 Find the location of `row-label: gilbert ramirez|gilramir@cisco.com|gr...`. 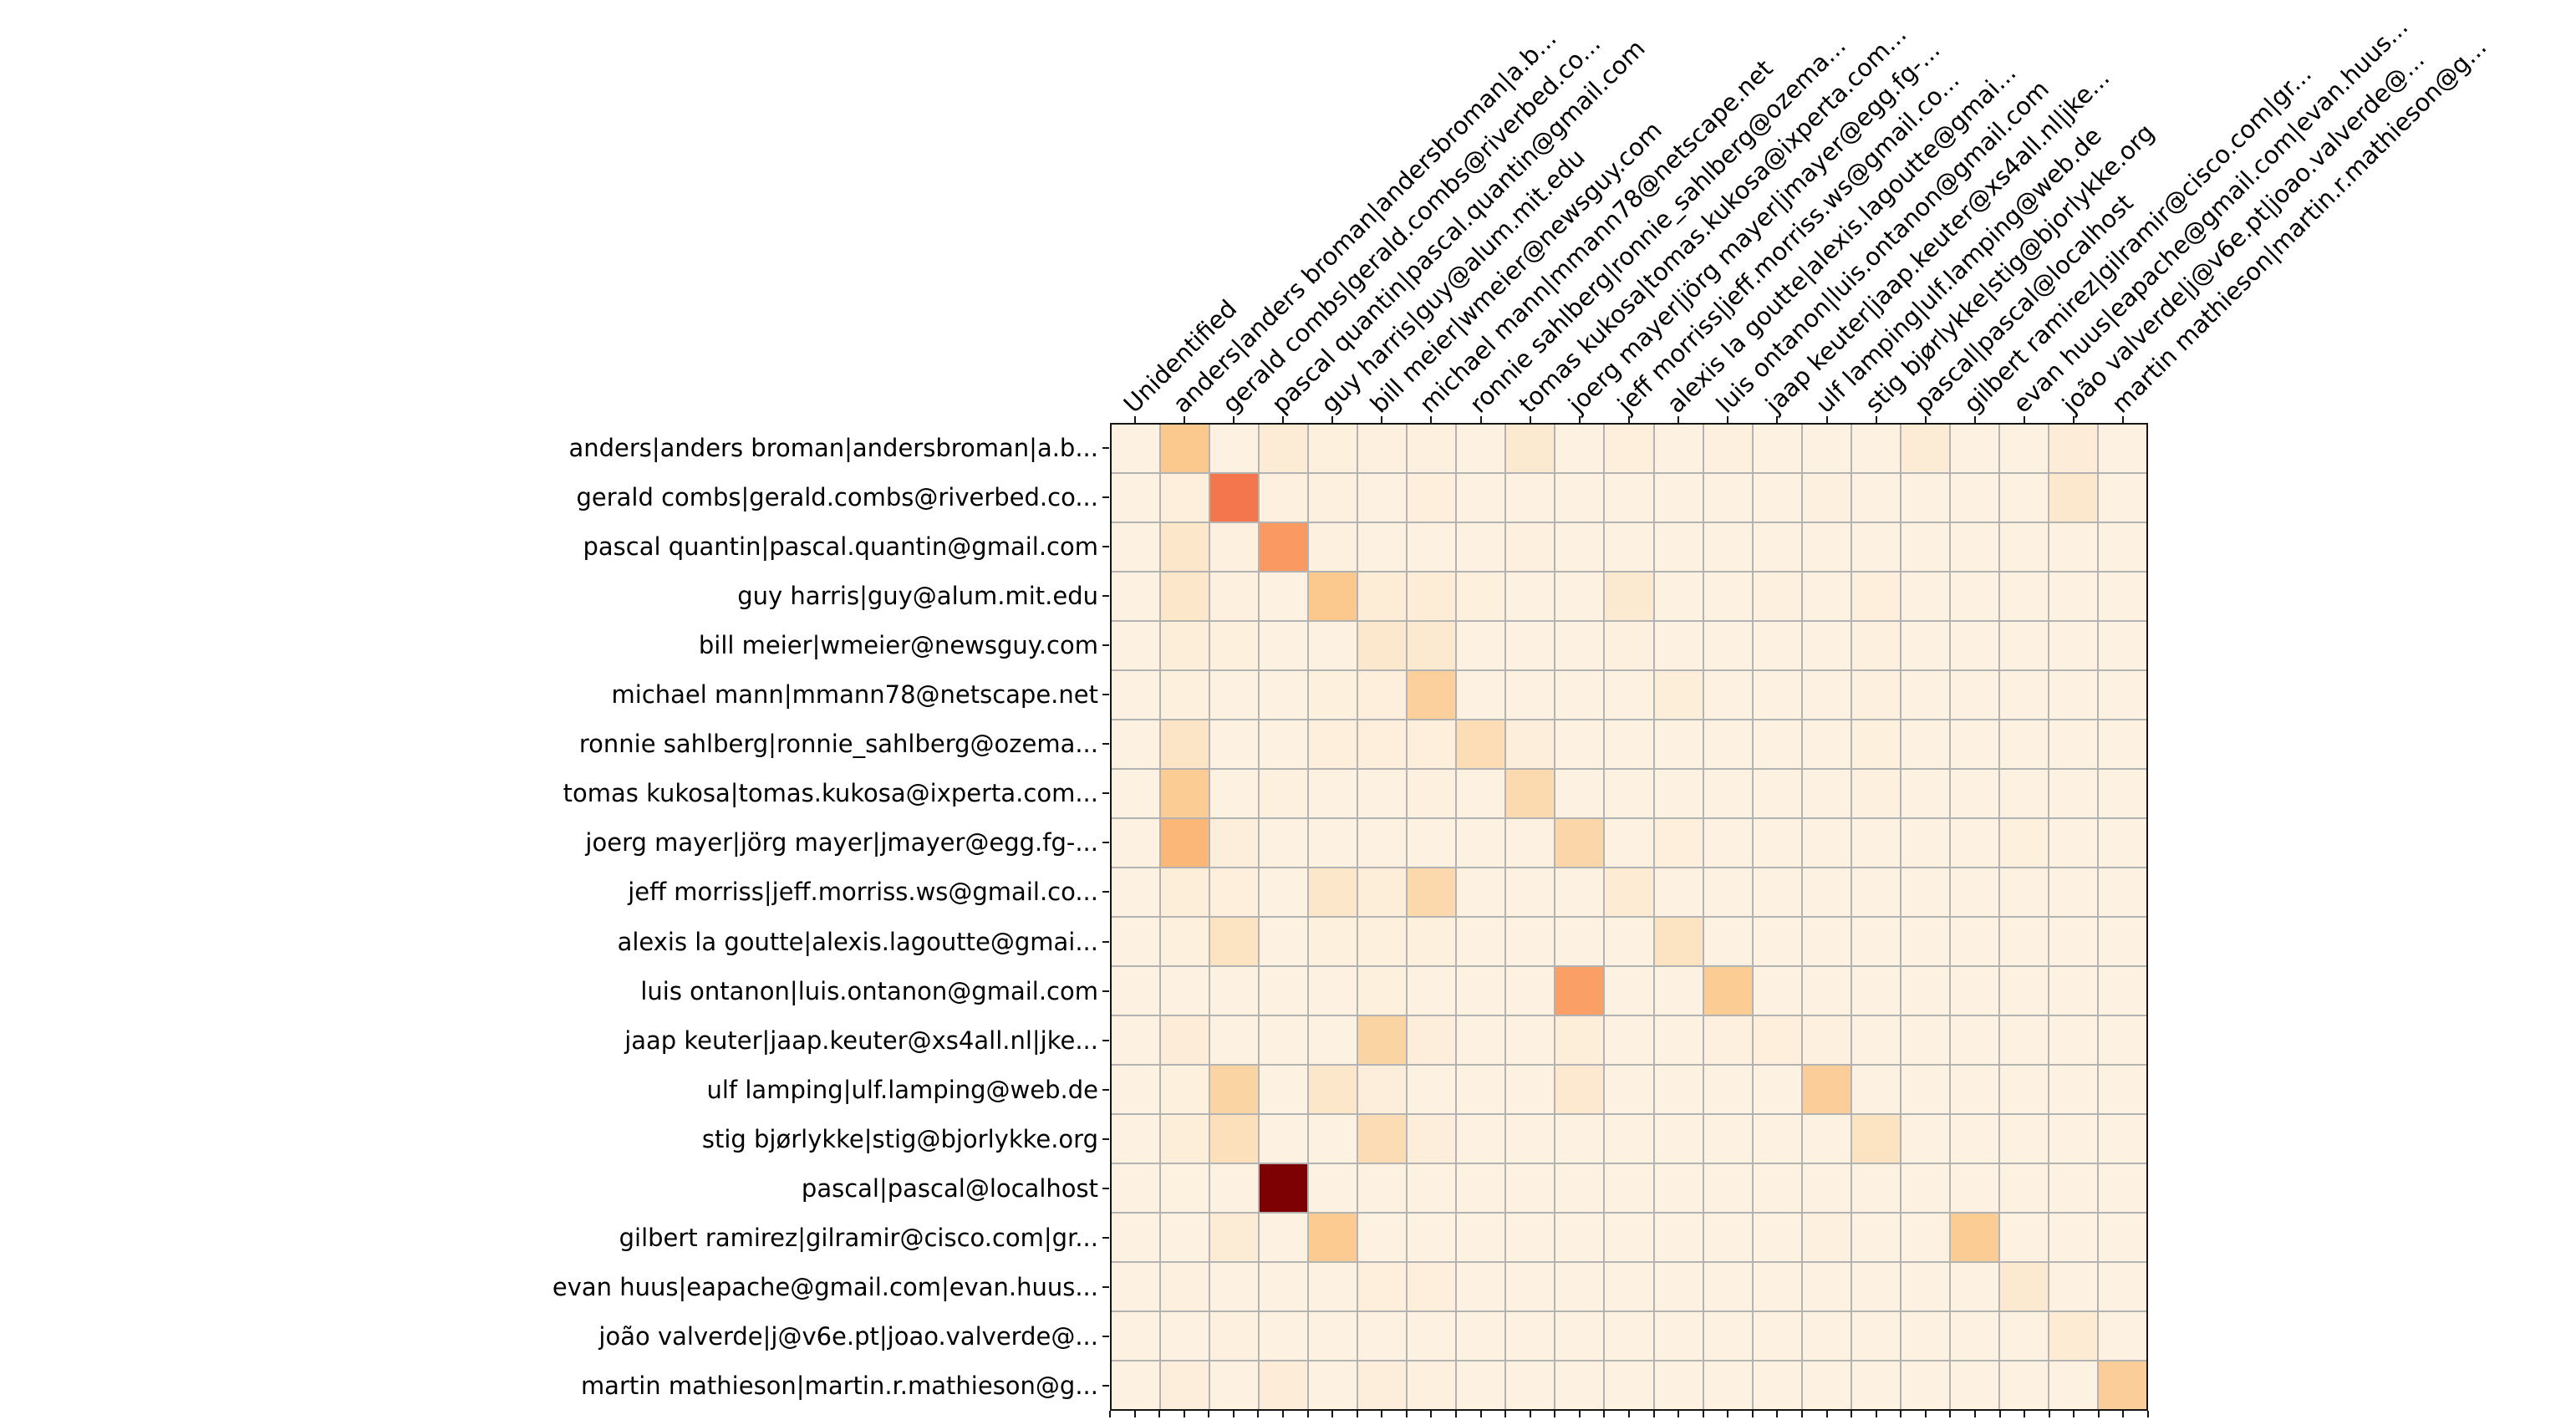

row-label: gilbert ramirez|gilramir@cisco.com|gr... is located at coordinates (858, 1238).